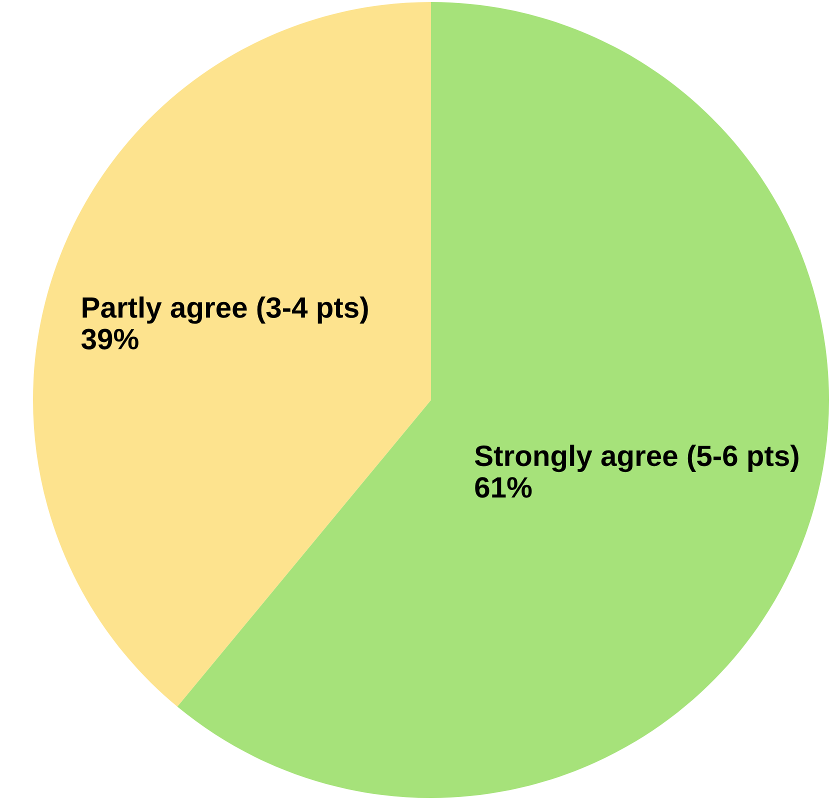 This screenshot has width=838, height=812. Describe the element at coordinates (503, 487) in the screenshot. I see `data-label: 61%` at that location.